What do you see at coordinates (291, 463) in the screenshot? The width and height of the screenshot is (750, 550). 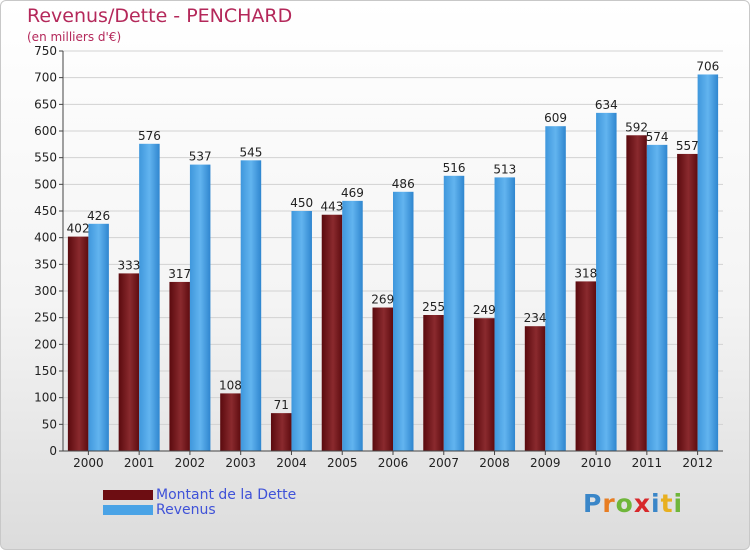 I see `x-tick-label: 2004` at bounding box center [291, 463].